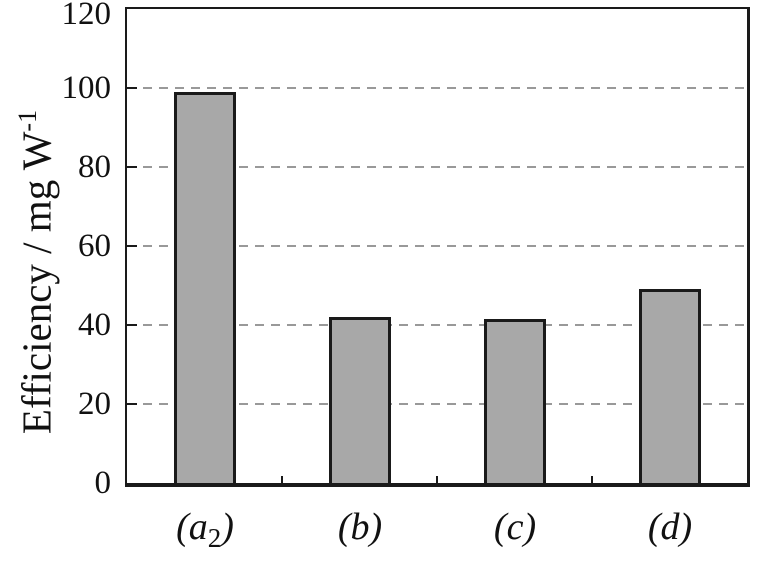 This screenshot has height=565, width=757. What do you see at coordinates (360, 400) in the screenshot?
I see `bar-b` at bounding box center [360, 400].